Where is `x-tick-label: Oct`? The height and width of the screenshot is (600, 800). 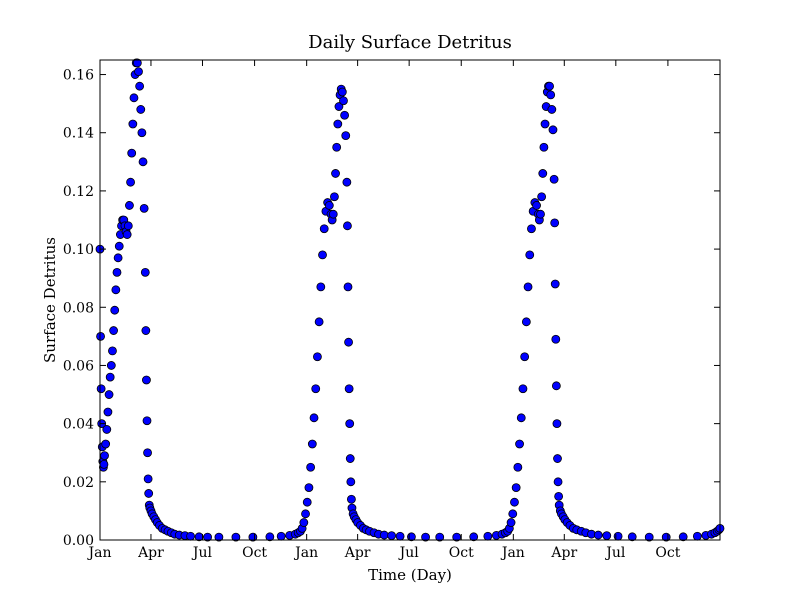
x-tick-label: Oct is located at coordinates (461, 553).